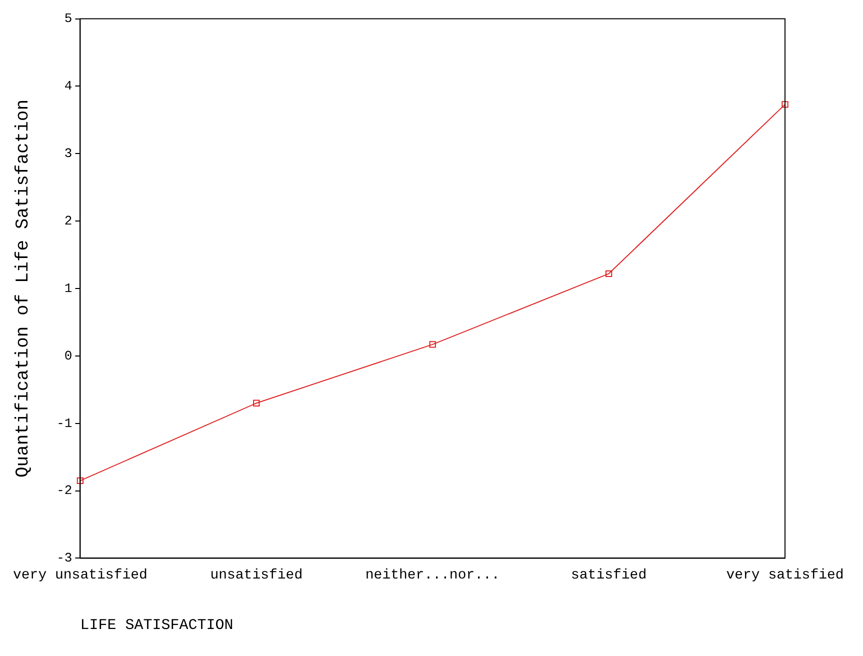  What do you see at coordinates (68, 86) in the screenshot?
I see `y-tick-label: 4` at bounding box center [68, 86].